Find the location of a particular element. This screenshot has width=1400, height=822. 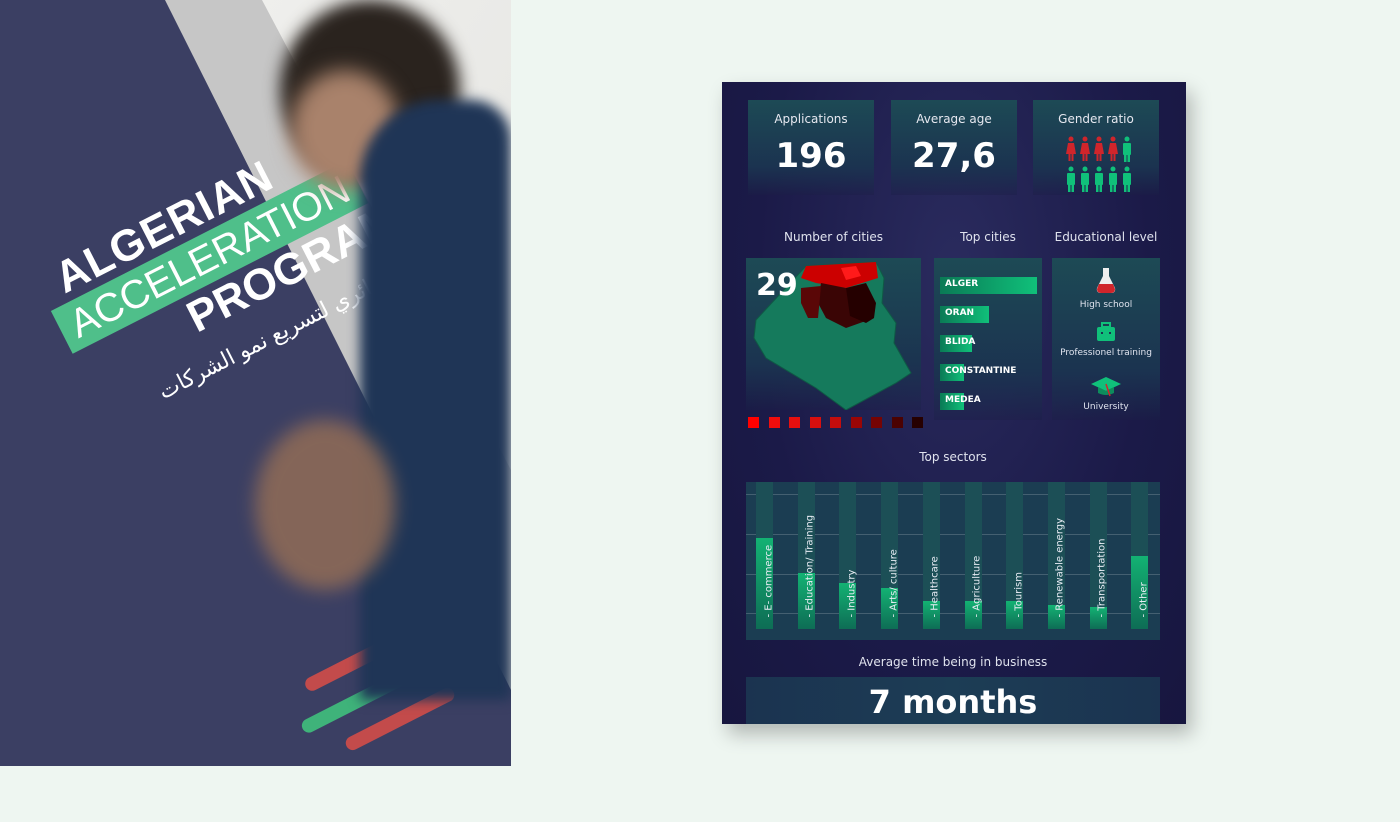

sector-label: - Arts/ culture is located at coordinates (894, 583).